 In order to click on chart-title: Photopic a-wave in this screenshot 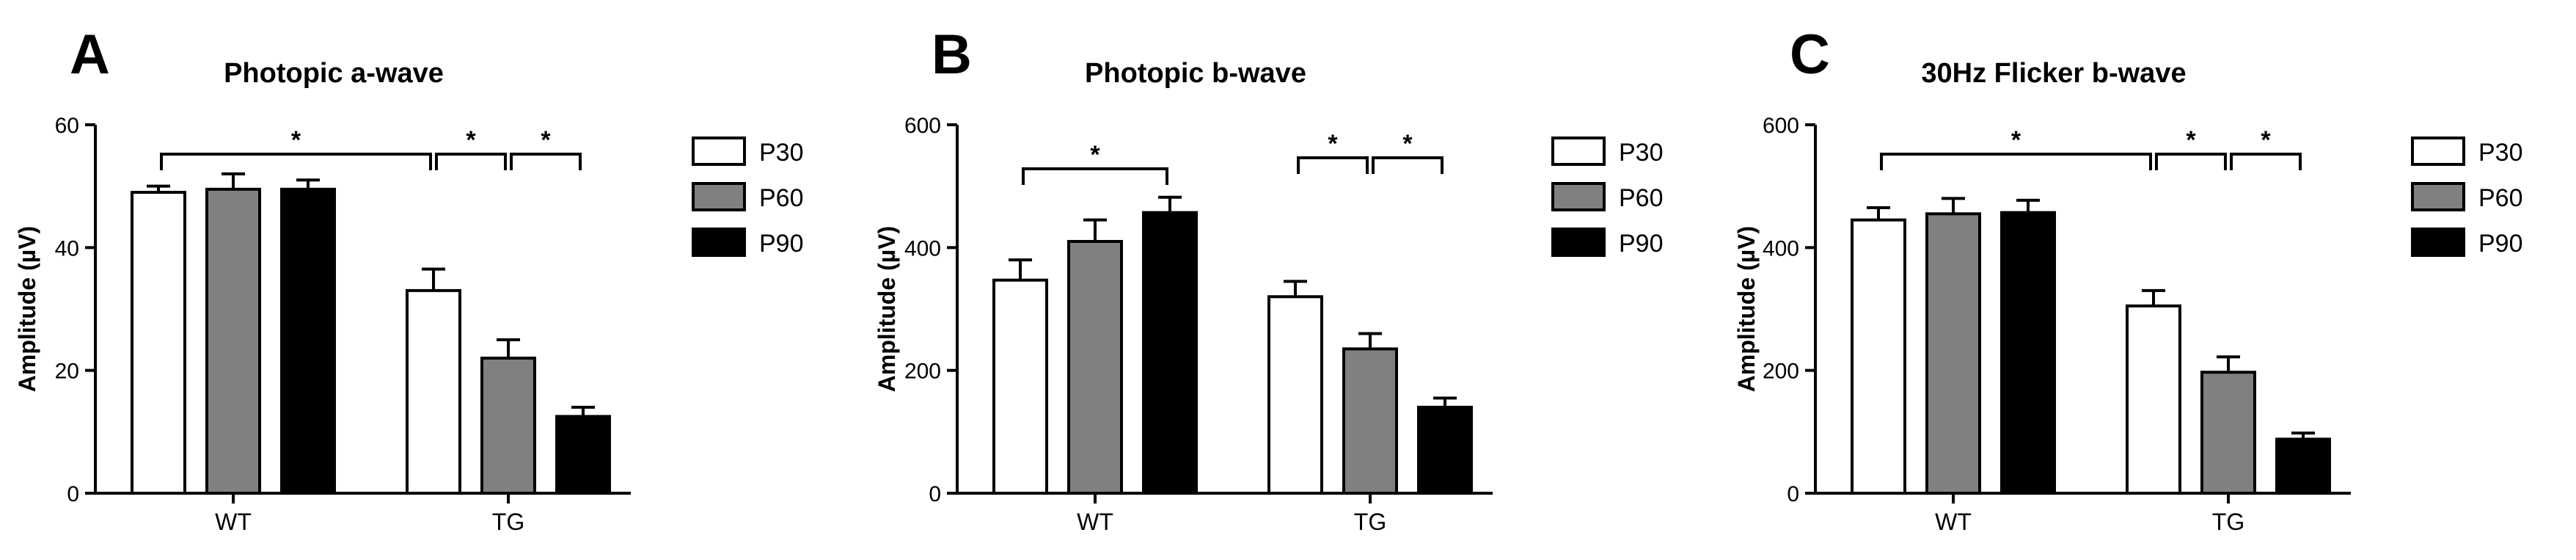, I will do `click(334, 73)`.